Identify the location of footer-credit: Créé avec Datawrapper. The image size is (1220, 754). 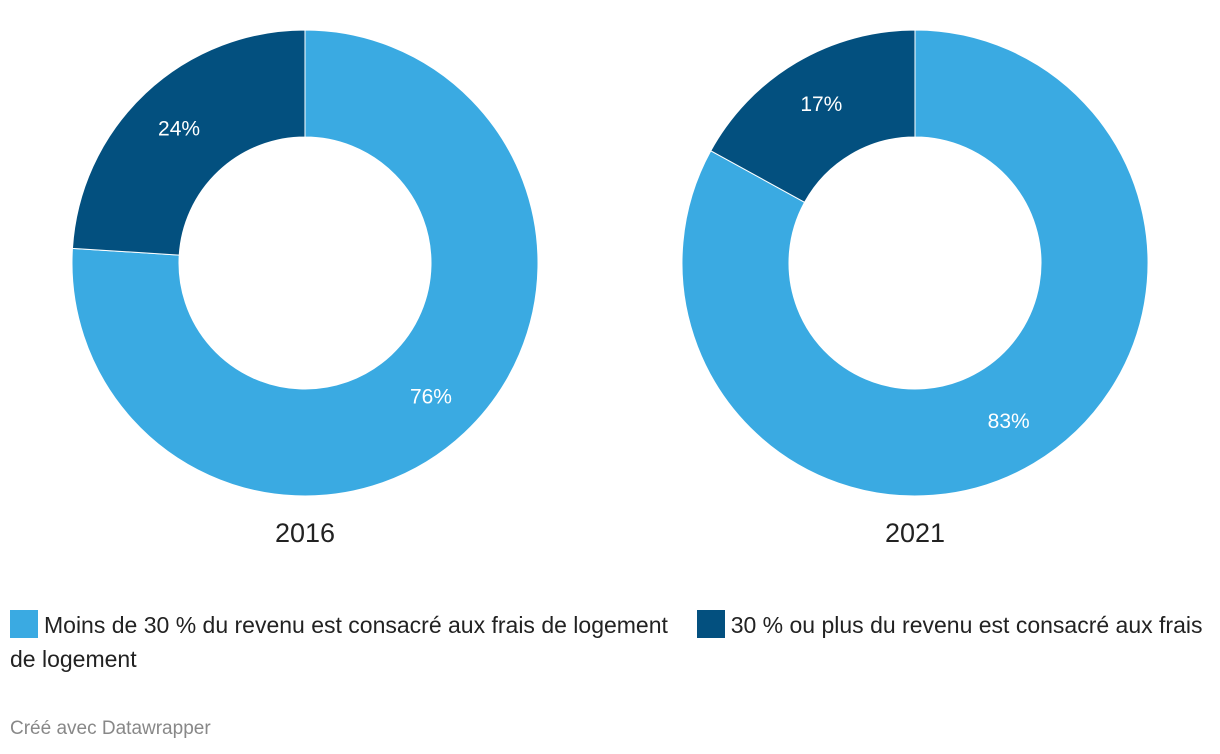
(110, 728).